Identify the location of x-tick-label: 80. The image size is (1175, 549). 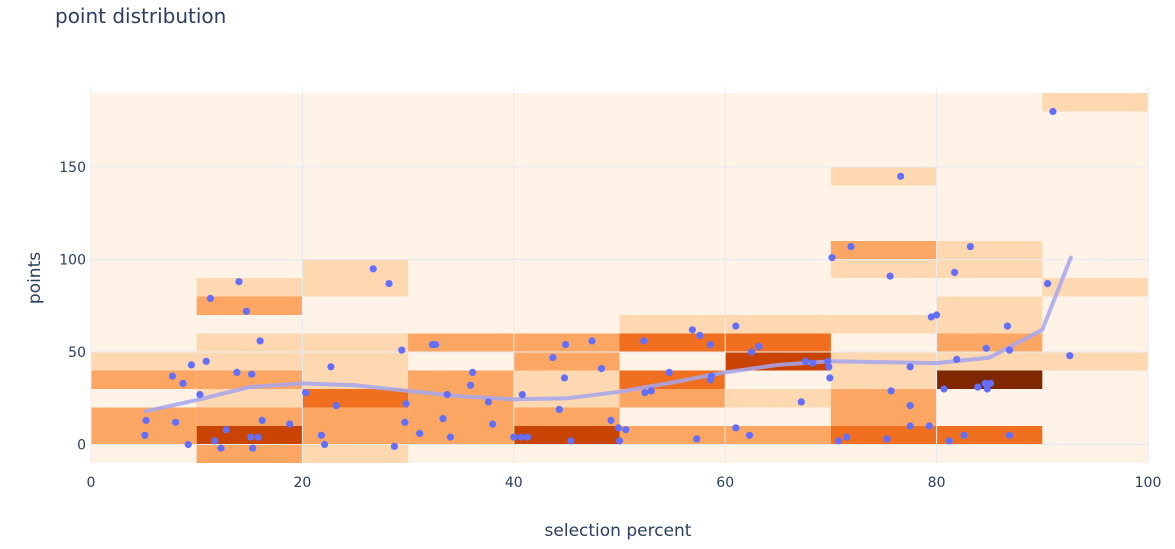
(937, 483).